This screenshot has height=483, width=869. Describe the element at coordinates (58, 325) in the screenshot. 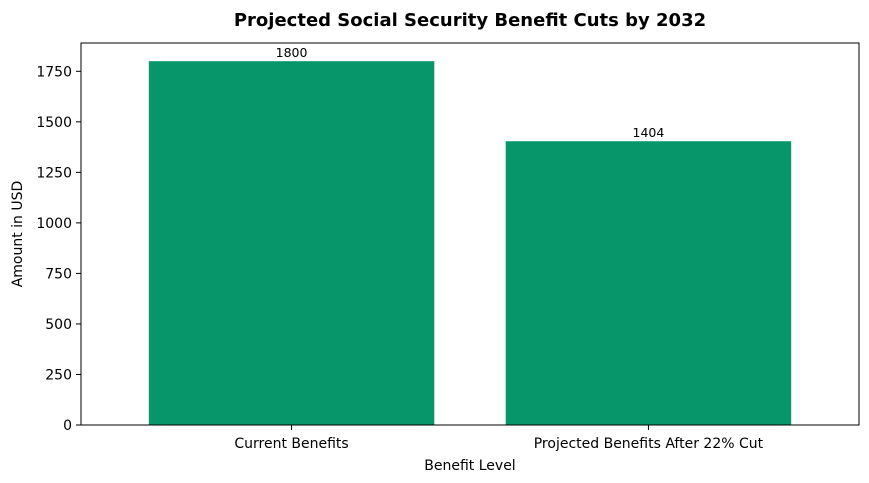

I see `y-tick-label-2: 500` at that location.